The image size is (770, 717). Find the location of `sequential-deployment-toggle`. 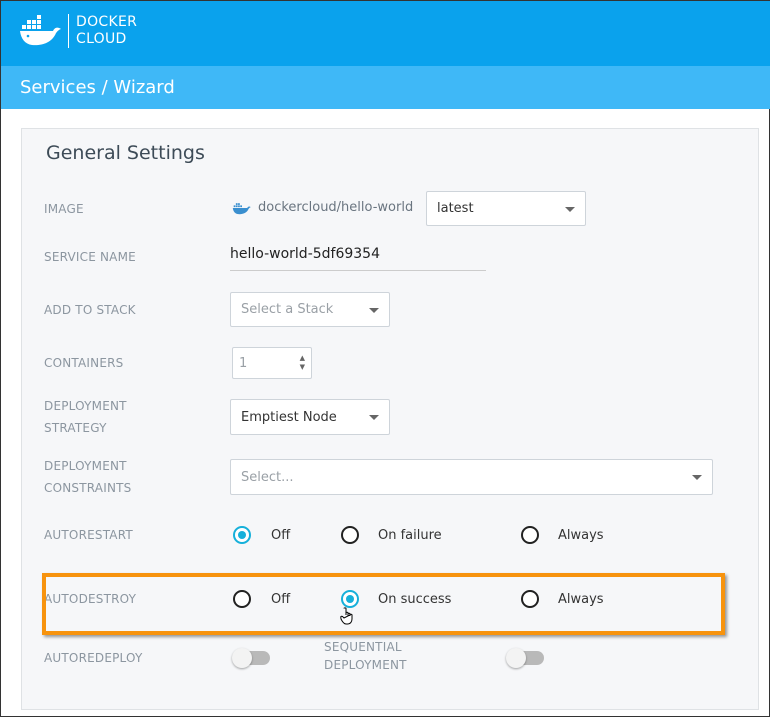

sequential-deployment-toggle is located at coordinates (525, 658).